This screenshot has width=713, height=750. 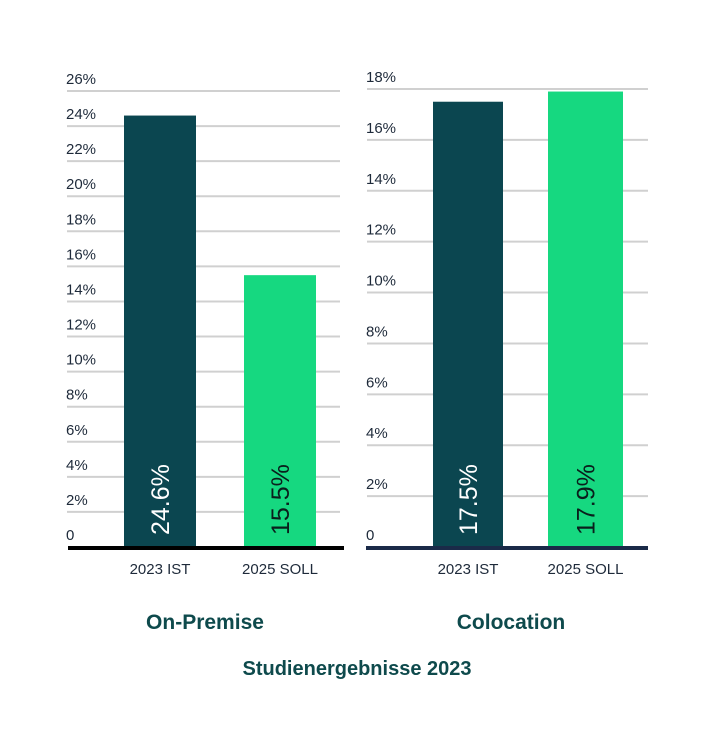 I want to click on y-tick-label: 22%, so click(x=81, y=149).